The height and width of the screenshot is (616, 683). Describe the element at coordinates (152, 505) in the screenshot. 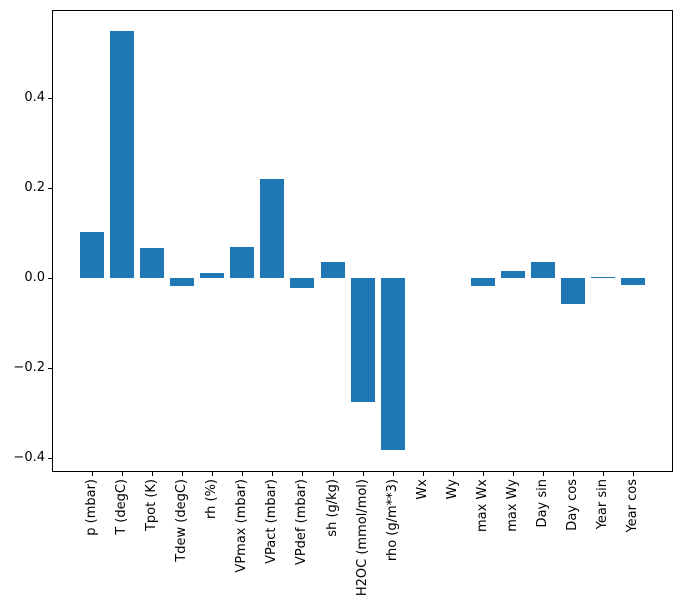

I see `x-tick-label: Tpot (K)` at that location.